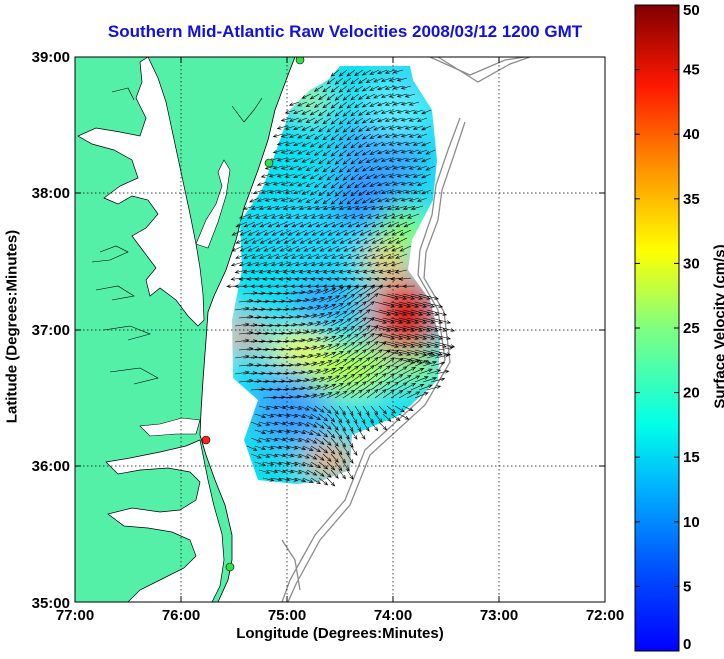  I want to click on x-tick-label: 72:00, so click(605, 615).